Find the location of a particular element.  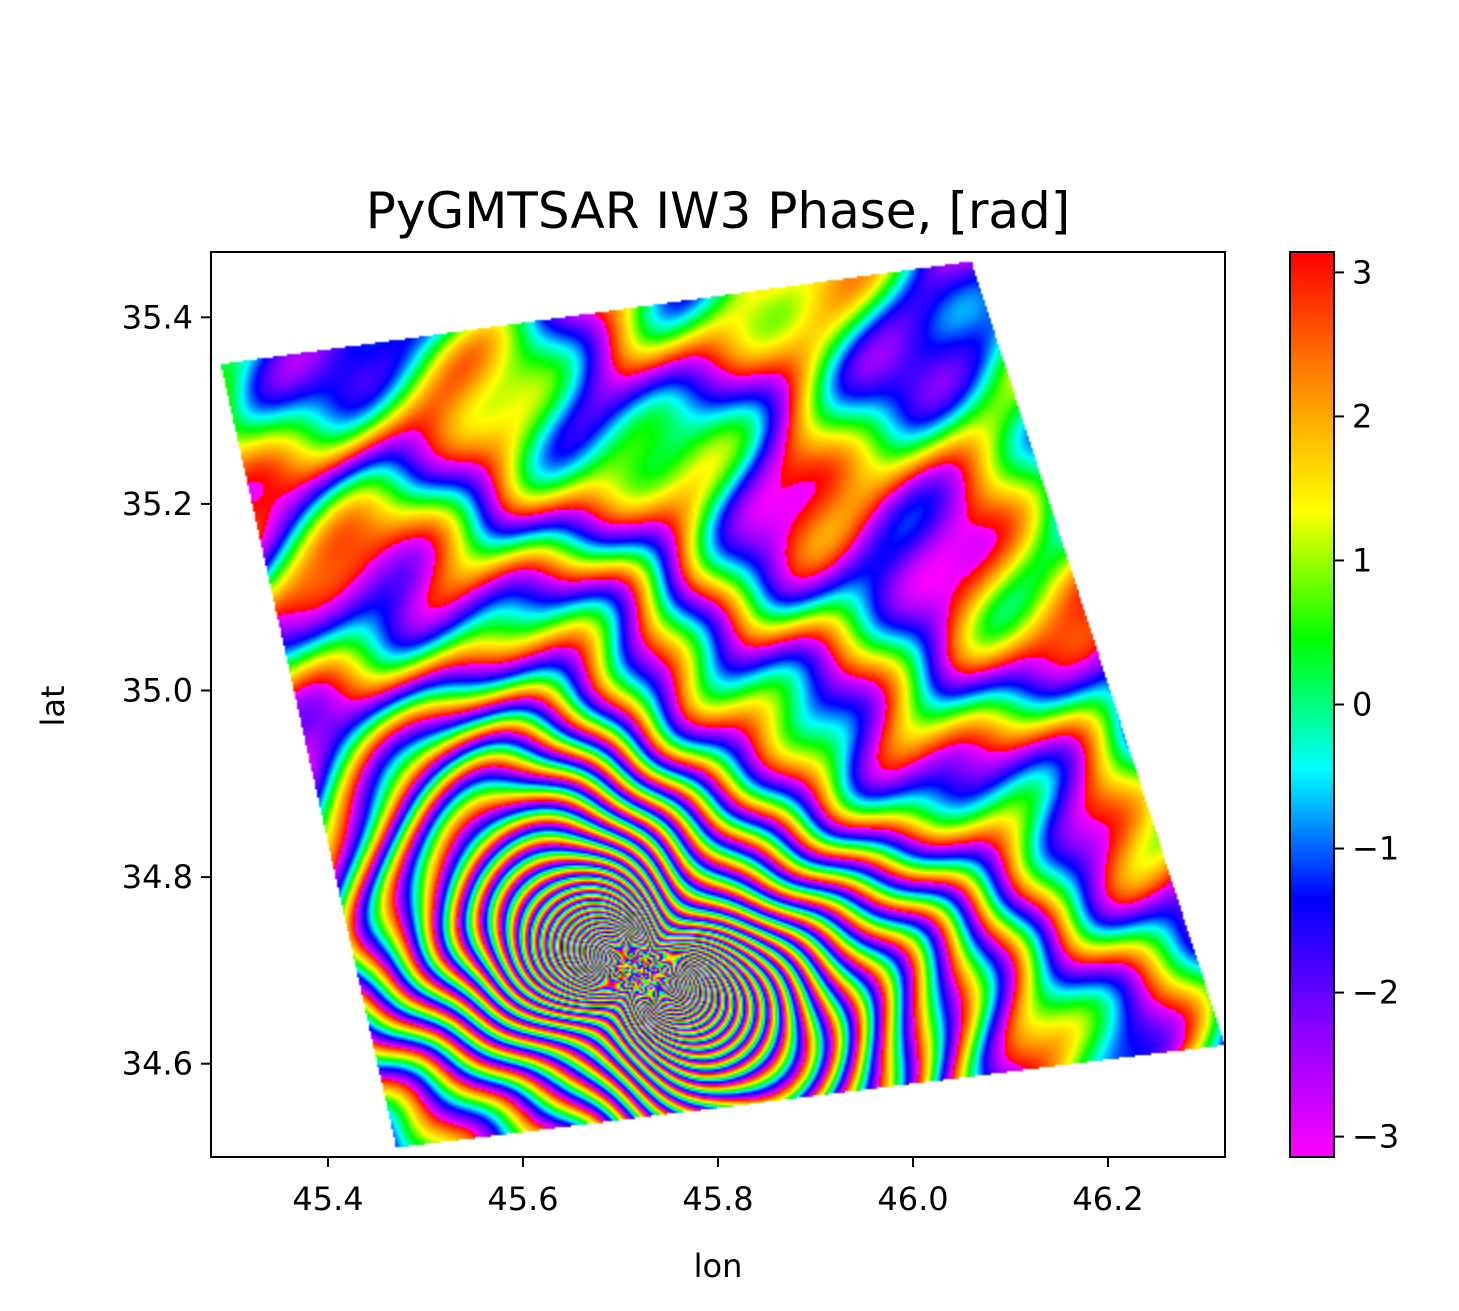

colorbar-tick-label: 3 is located at coordinates (1362, 272).